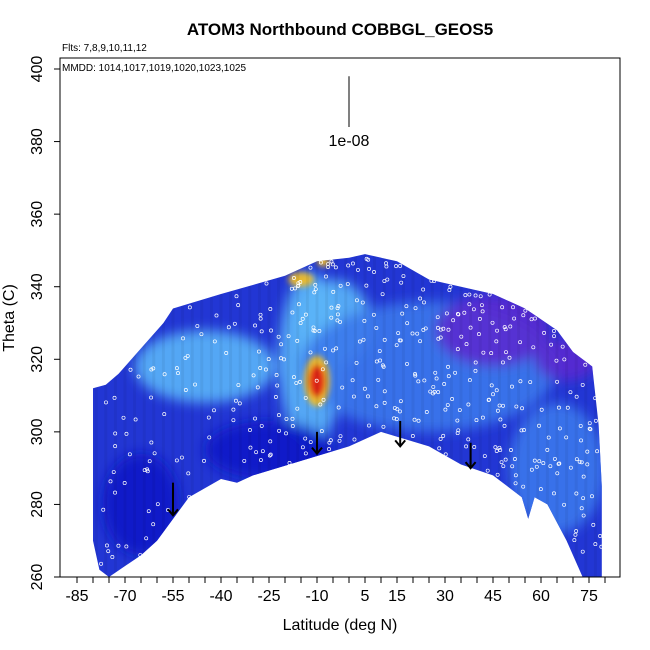 The height and width of the screenshot is (650, 650). I want to click on x-tick-label: -25, so click(268, 596).